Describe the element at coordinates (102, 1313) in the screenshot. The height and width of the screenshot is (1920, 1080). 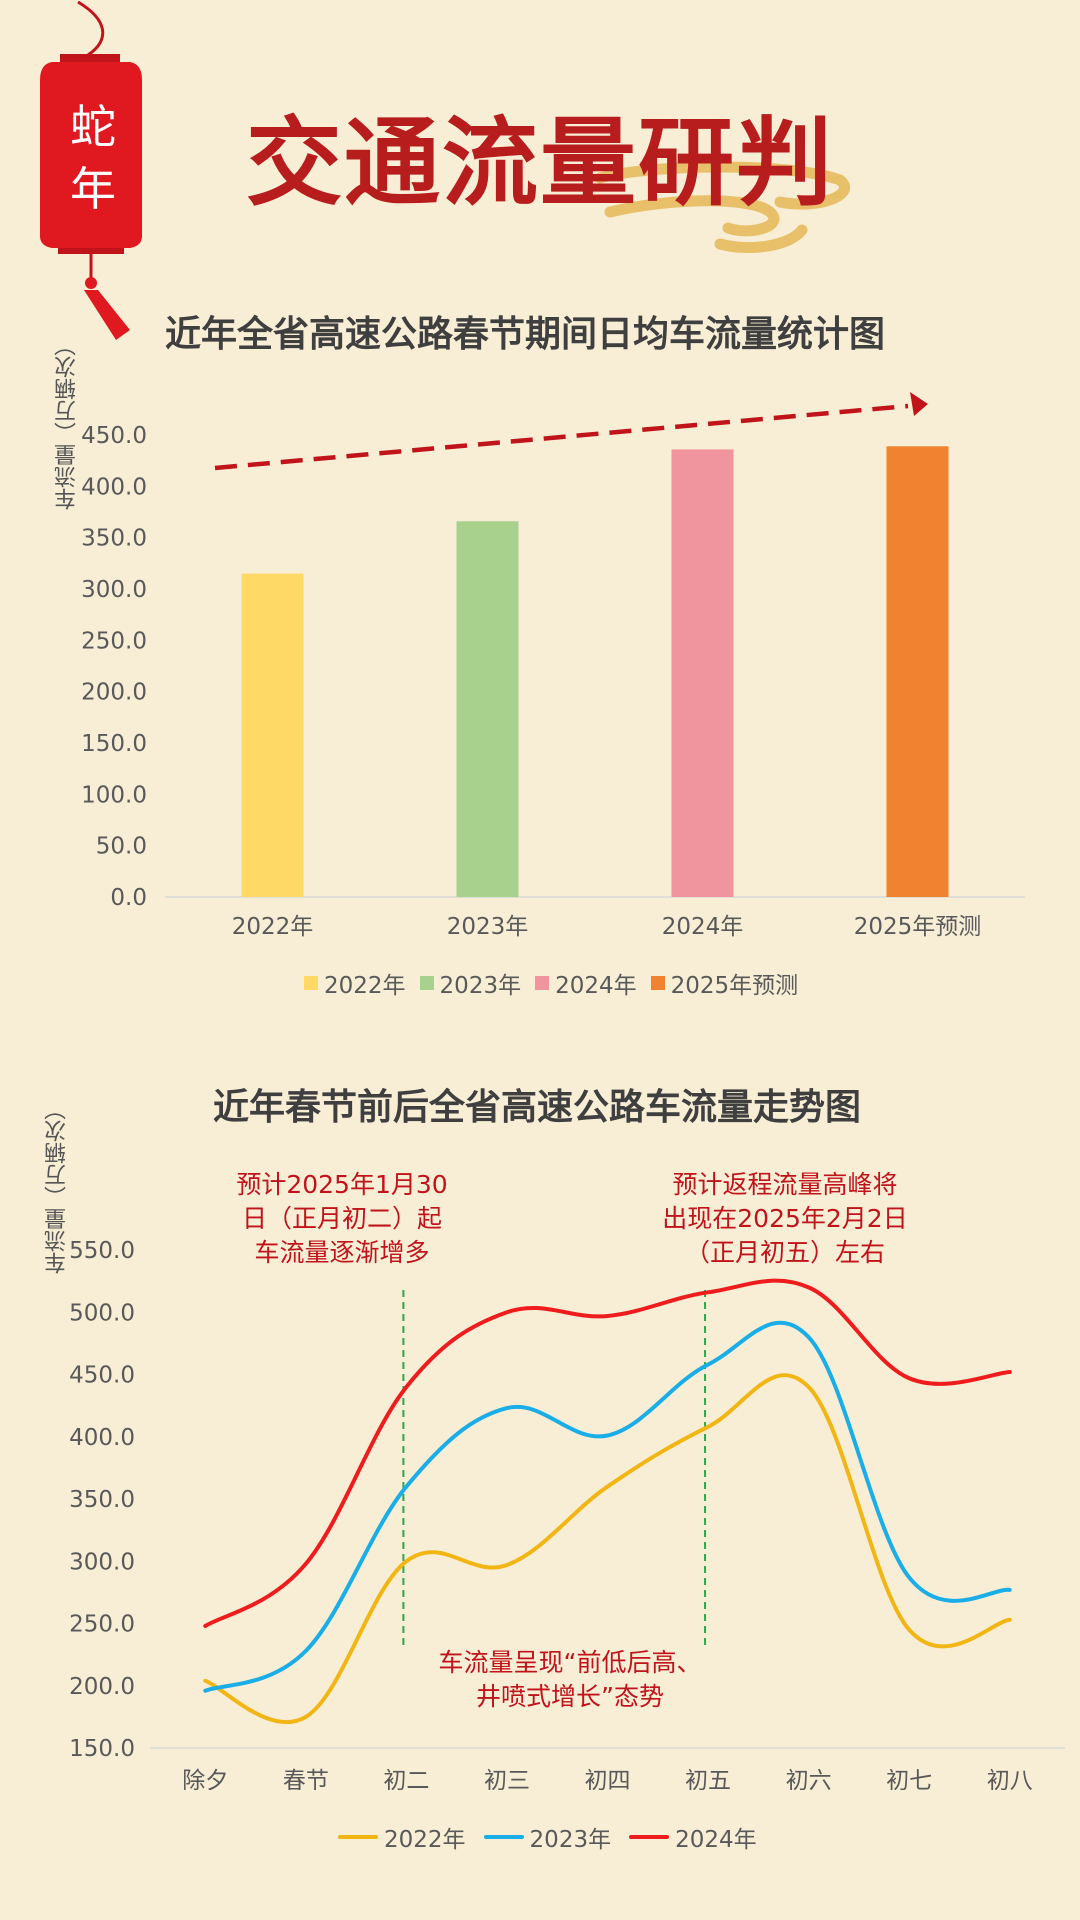
I see `y-tick-label: 500.0` at that location.